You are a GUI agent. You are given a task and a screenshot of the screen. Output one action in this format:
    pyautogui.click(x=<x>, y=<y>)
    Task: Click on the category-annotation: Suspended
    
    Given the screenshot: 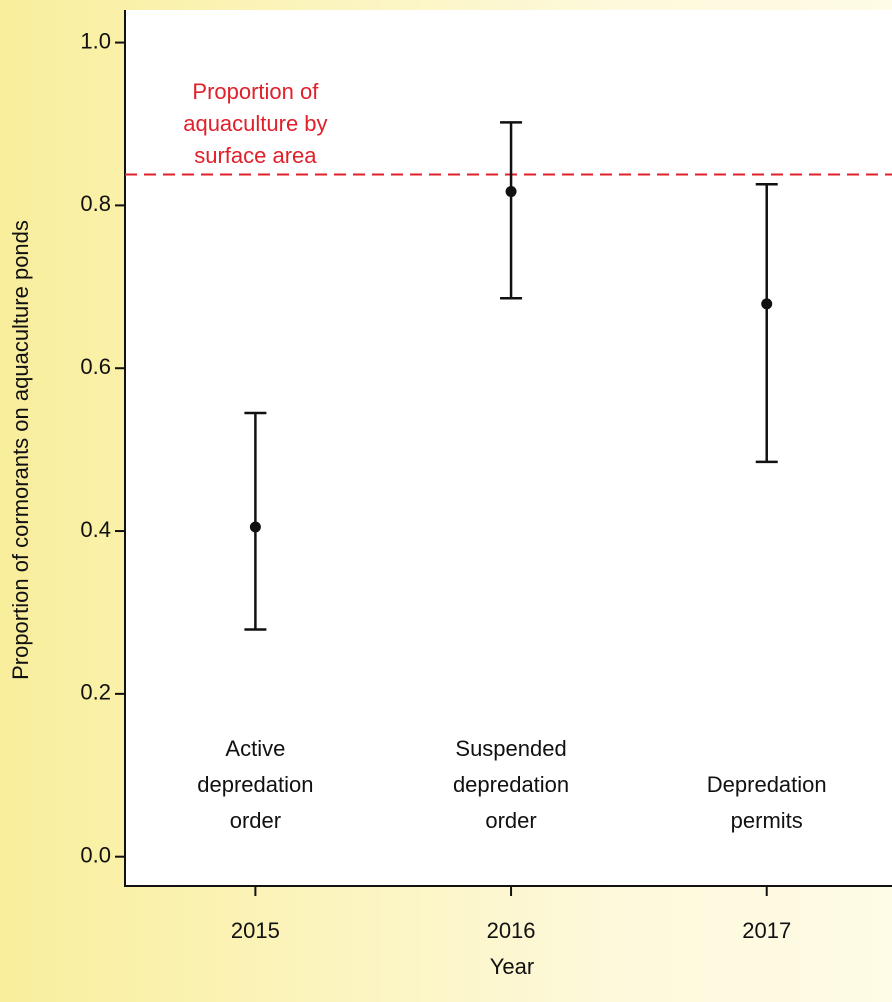 What is the action you would take?
    pyautogui.click(x=510, y=748)
    